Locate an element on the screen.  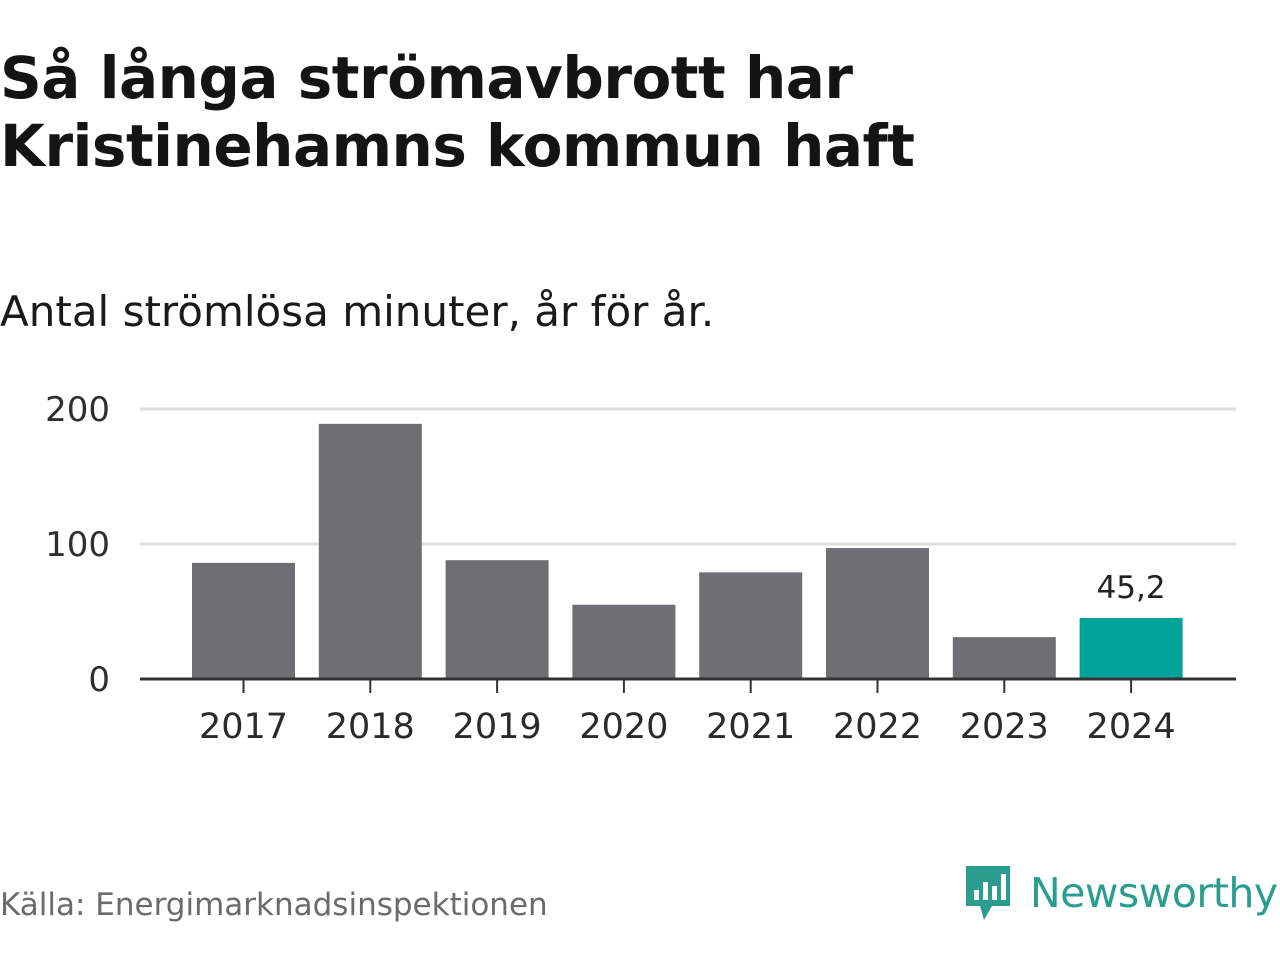
brand-name: Newsworthy is located at coordinates (1154, 893).